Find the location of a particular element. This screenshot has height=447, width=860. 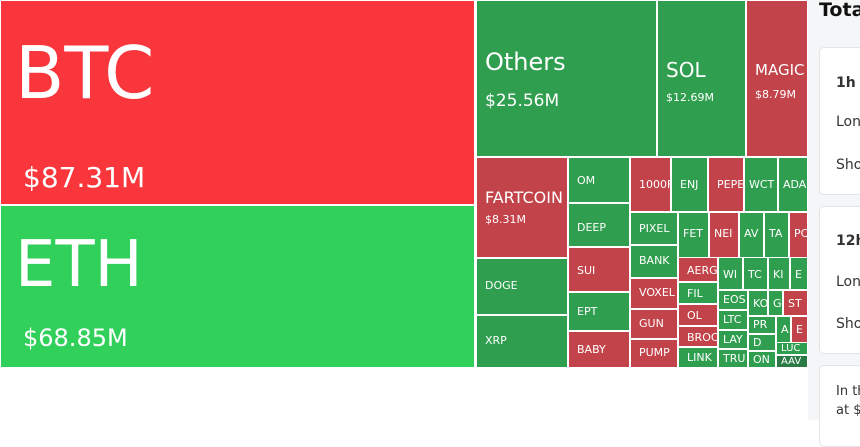

tile-fartcoin: FARTCOIN $8.31M is located at coordinates (522, 207).